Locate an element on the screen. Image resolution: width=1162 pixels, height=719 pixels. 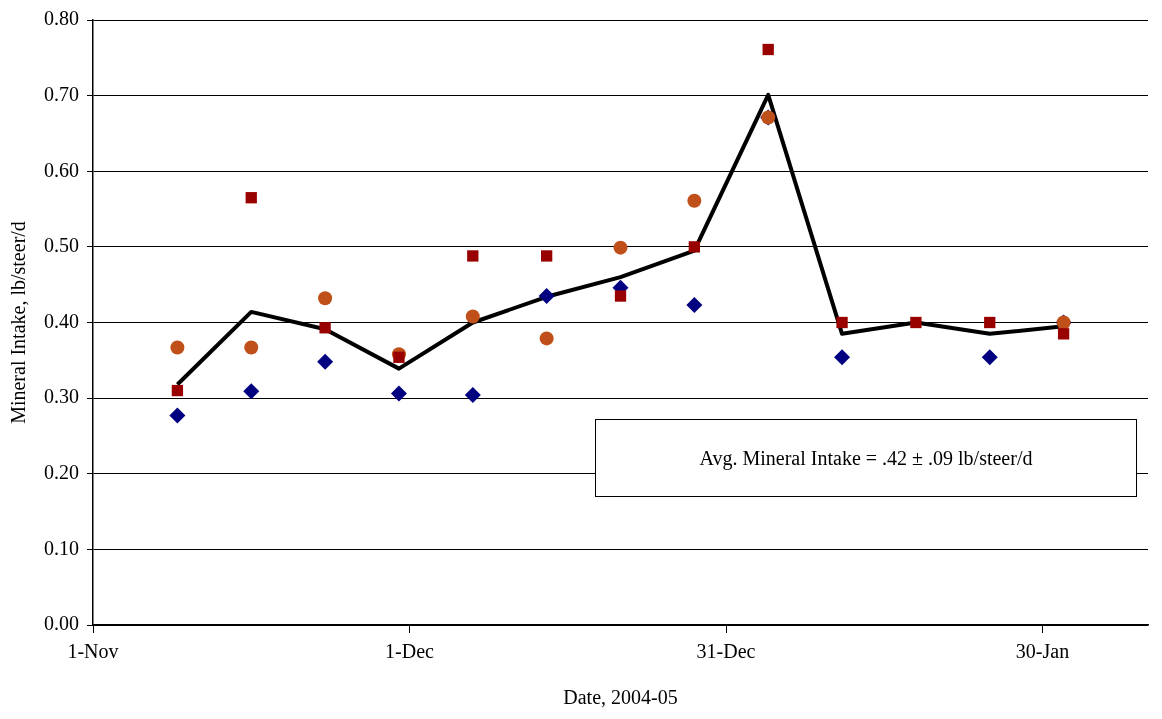
x-tick-label: 30-Jan is located at coordinates (1042, 651).